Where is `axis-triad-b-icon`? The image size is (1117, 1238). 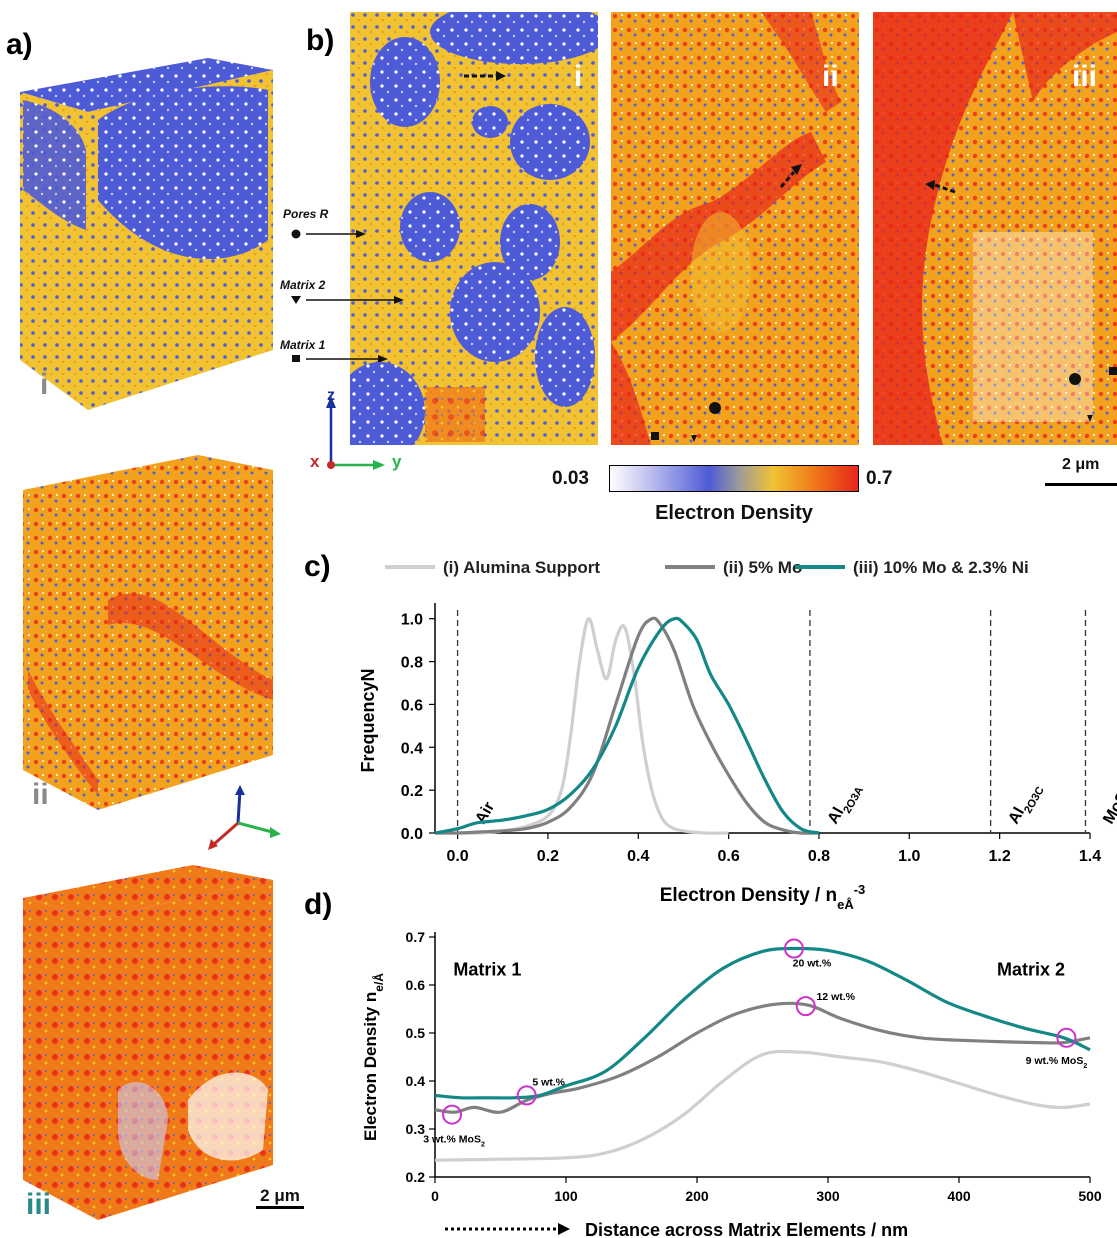 axis-triad-b-icon is located at coordinates (355, 433).